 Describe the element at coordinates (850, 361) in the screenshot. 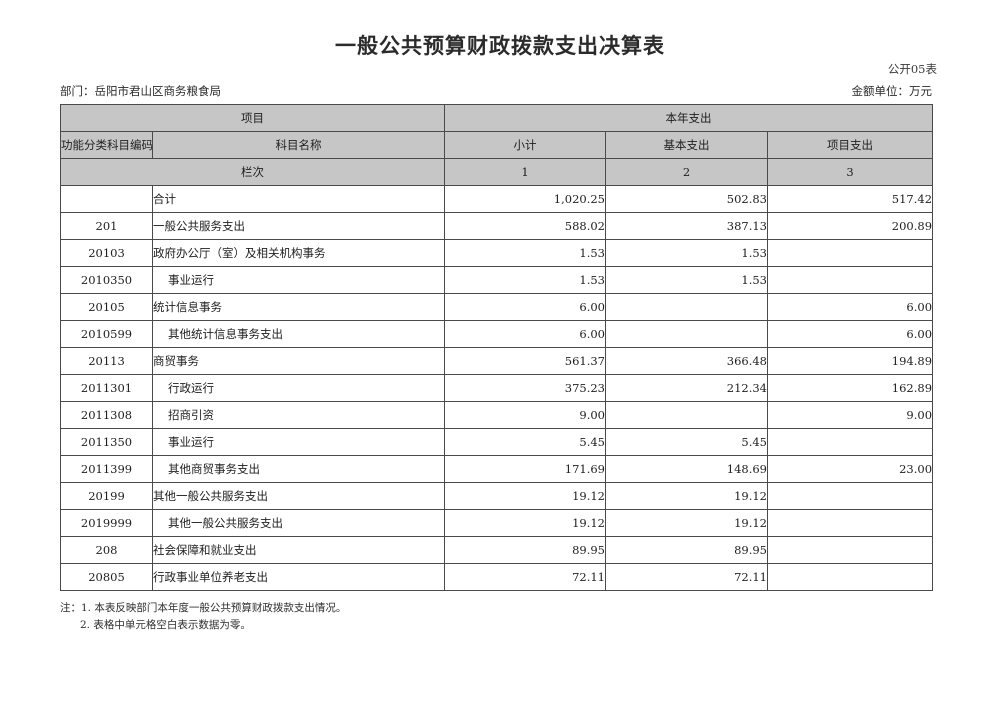

I see `cell-project-expenditure: 194.89` at that location.